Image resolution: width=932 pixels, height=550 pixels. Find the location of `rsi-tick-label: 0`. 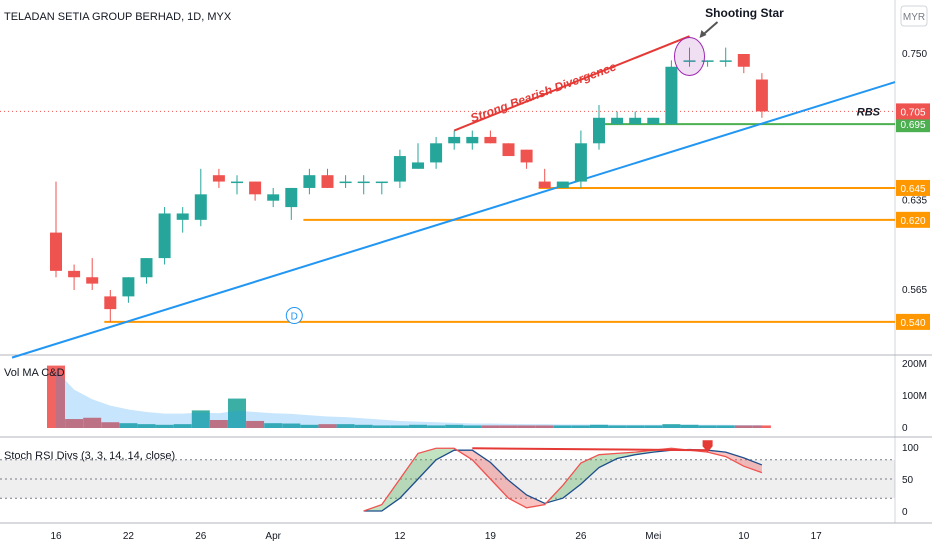

rsi-tick-label: 0 is located at coordinates (905, 512).